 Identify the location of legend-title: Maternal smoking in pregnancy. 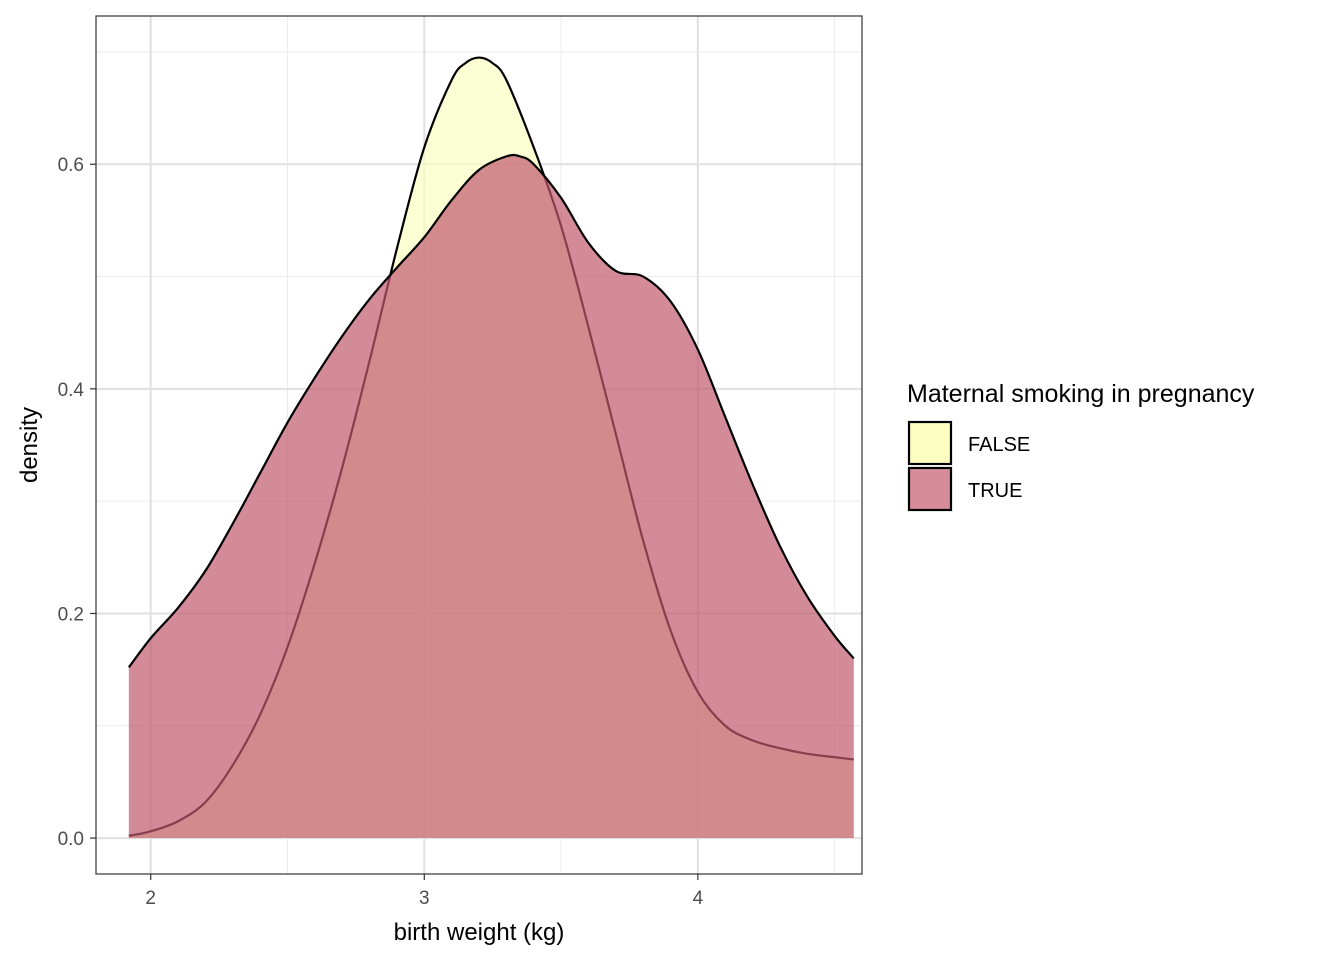
(1081, 394).